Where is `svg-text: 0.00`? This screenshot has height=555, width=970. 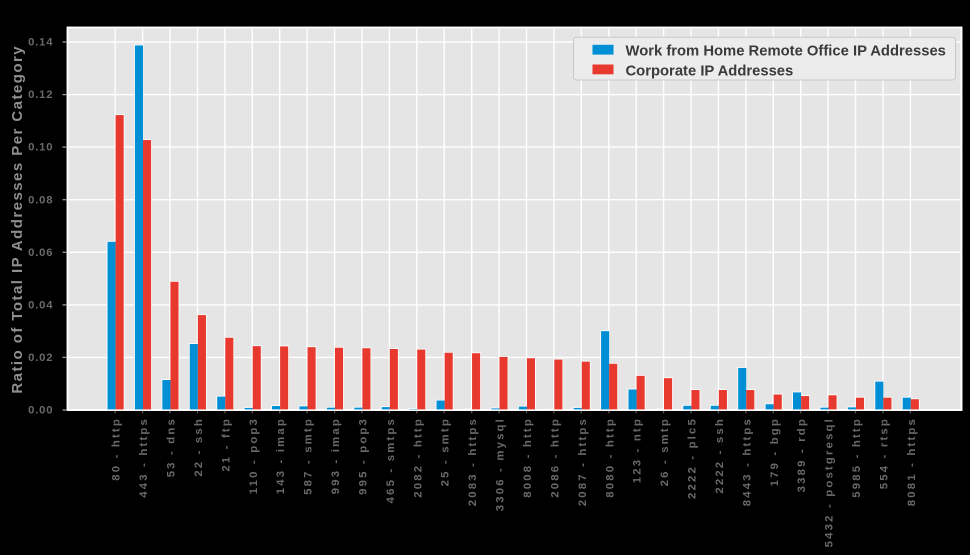 svg-text: 0.00 is located at coordinates (40, 411).